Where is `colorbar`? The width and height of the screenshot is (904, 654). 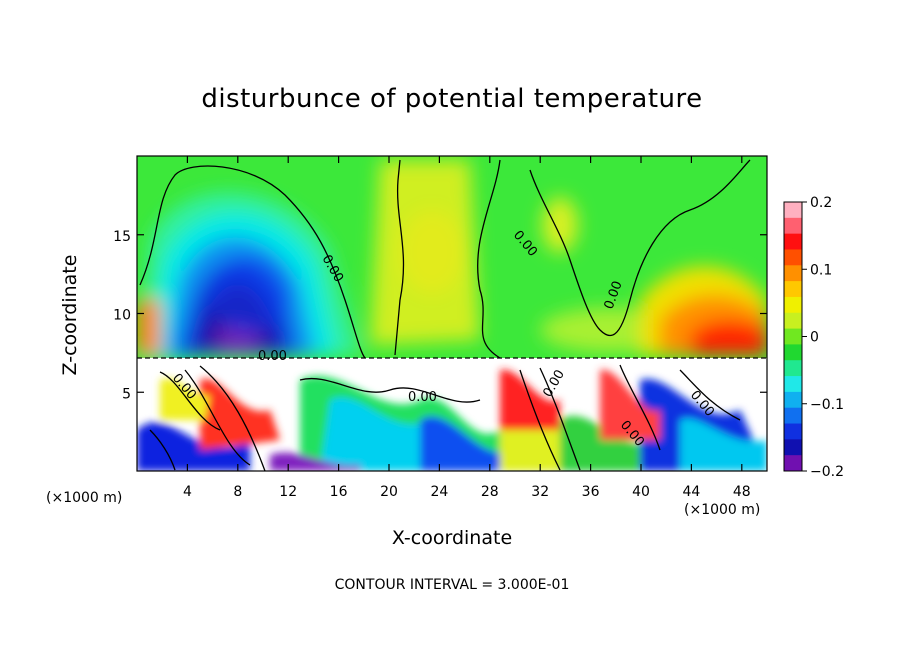 colorbar is located at coordinates (793, 336).